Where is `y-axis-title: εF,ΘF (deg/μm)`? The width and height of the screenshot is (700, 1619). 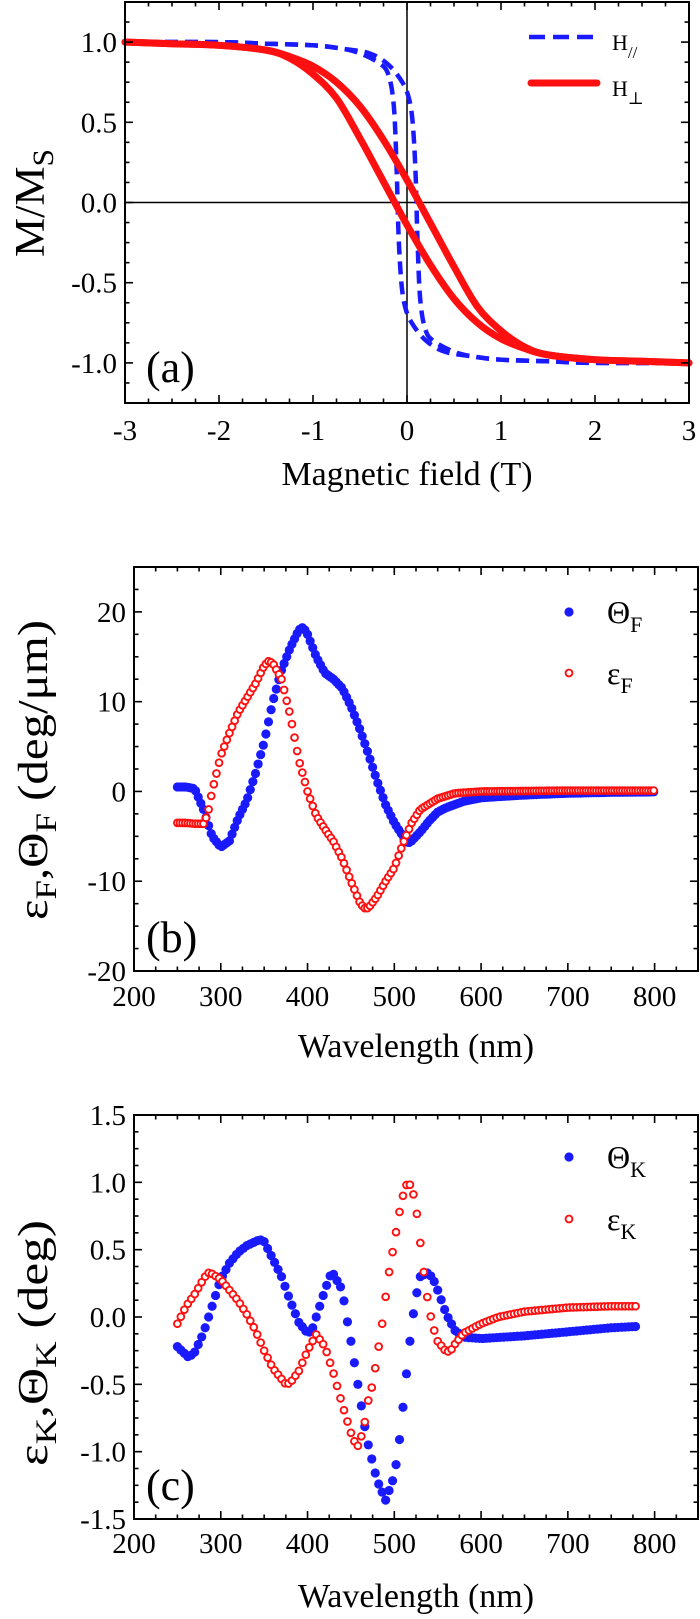 y-axis-title: εF,ΘF (deg/μm) is located at coordinates (37, 770).